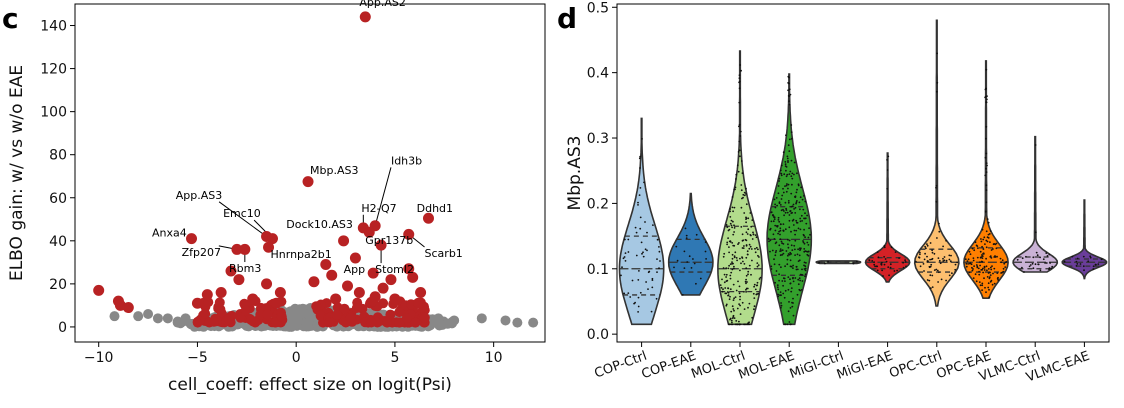 The image size is (1124, 408). What do you see at coordinates (598, 139) in the screenshot?
I see `svg-text: 0.3` at bounding box center [598, 139].